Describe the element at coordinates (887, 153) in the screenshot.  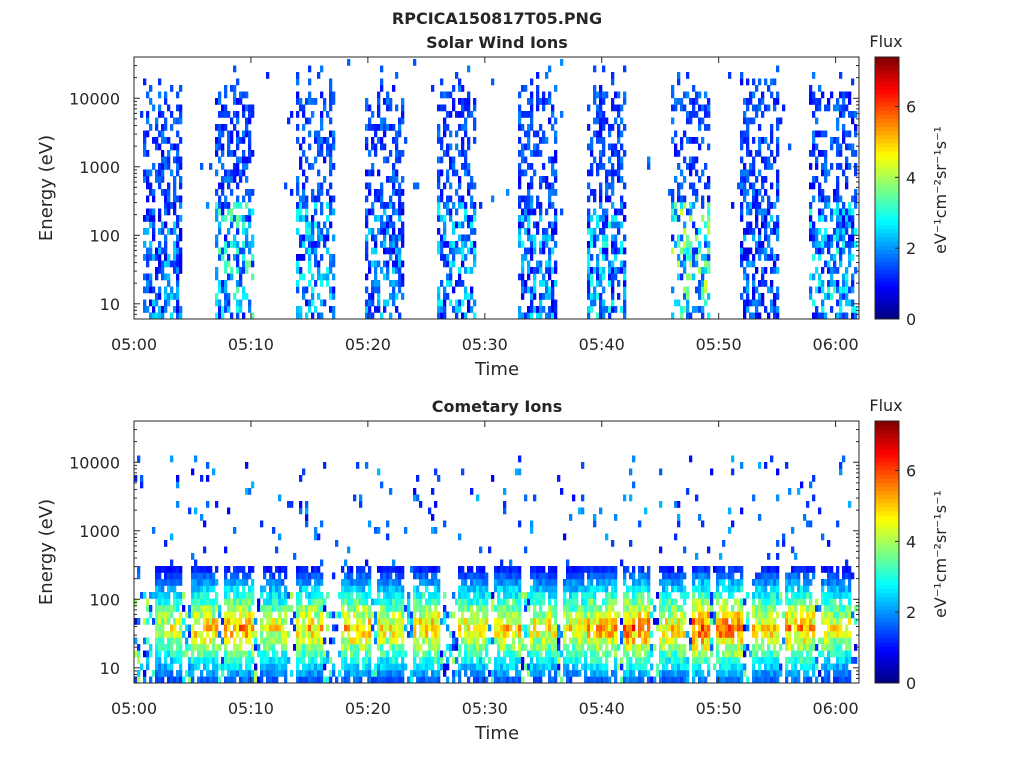
I see `colorbar-segment` at that location.